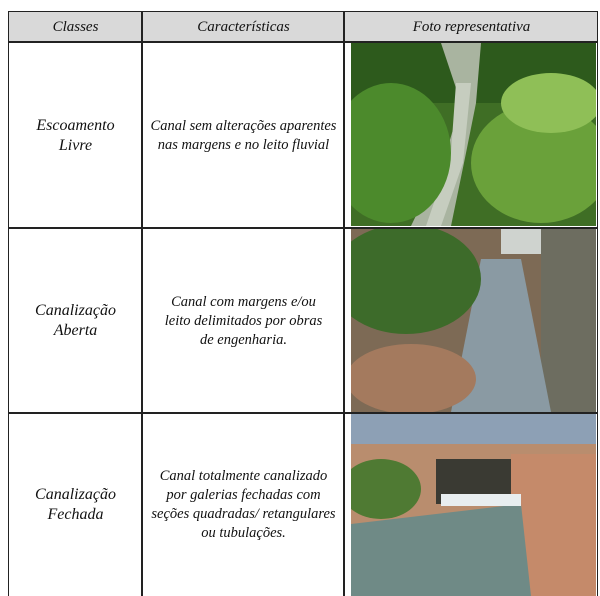 The width and height of the screenshot is (600, 596). What do you see at coordinates (471, 27) in the screenshot?
I see `header-cell: Foto representativa` at bounding box center [471, 27].